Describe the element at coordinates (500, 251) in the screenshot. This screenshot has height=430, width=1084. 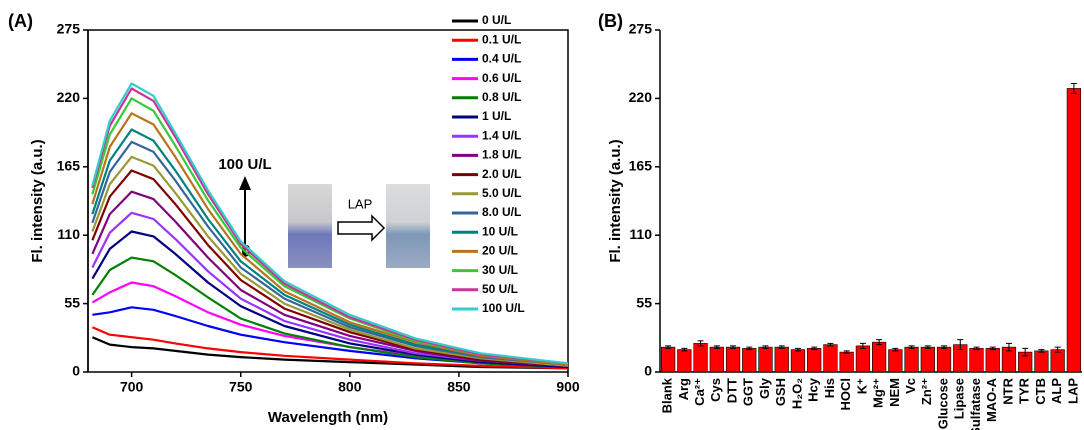
I see `legend-label: 20 U/L` at that location.